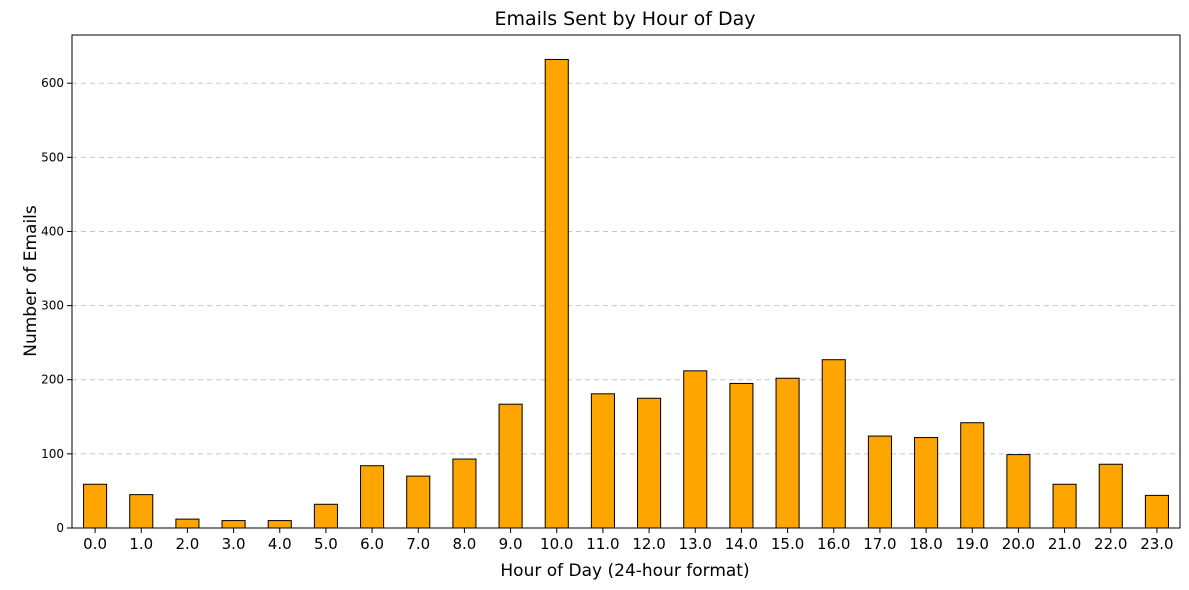  What do you see at coordinates (925, 544) in the screenshot?
I see `x-tick-label: 18.0` at bounding box center [925, 544].